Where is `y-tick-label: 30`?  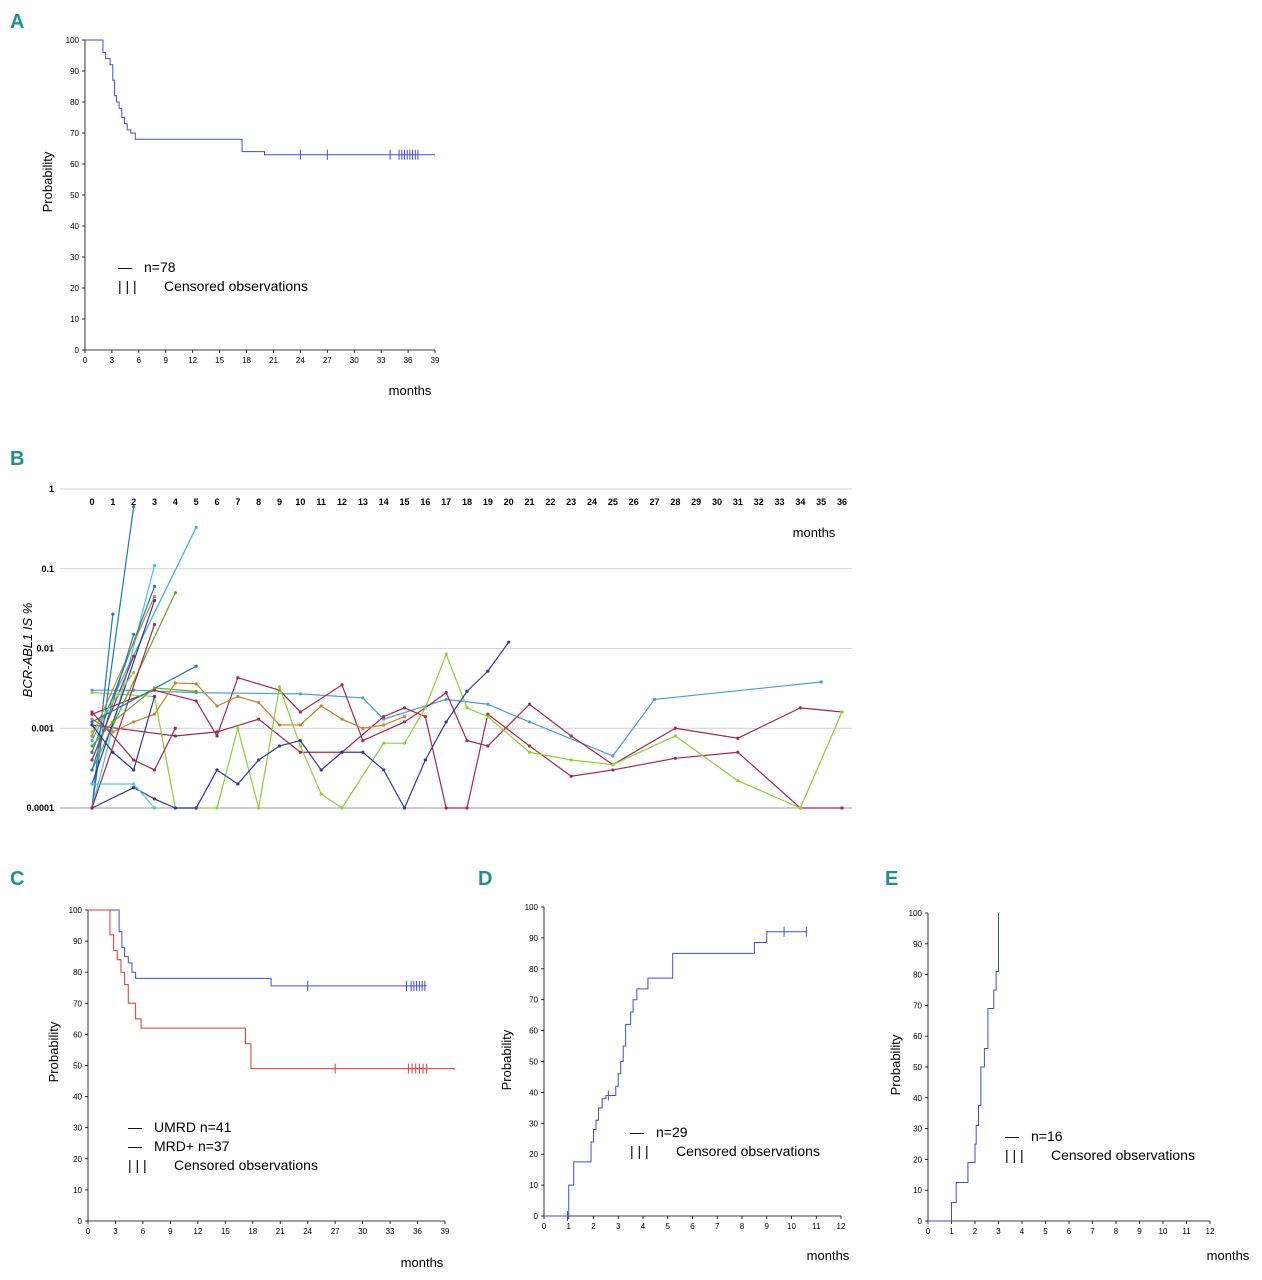 y-tick-label: 30 is located at coordinates (74, 257).